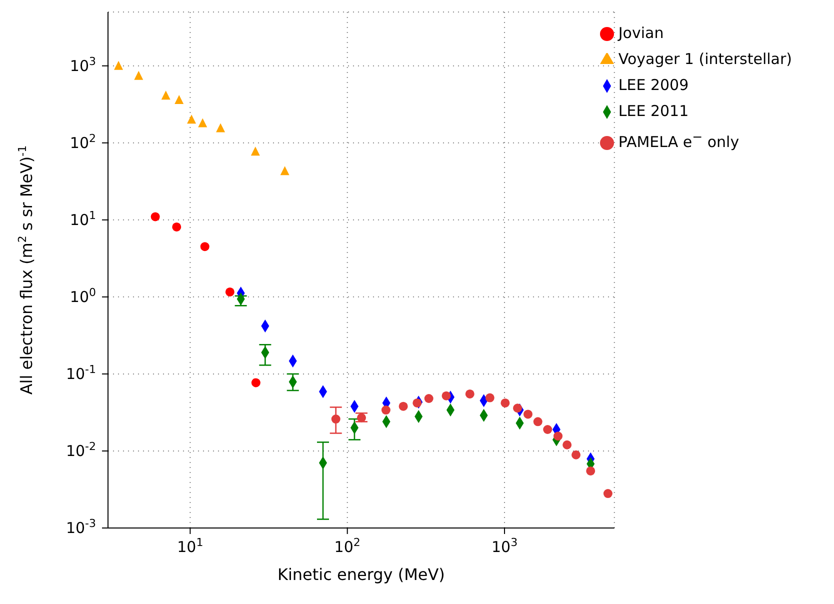  I want to click on x-tick-label: 10$^{1}$, so click(190, 546).